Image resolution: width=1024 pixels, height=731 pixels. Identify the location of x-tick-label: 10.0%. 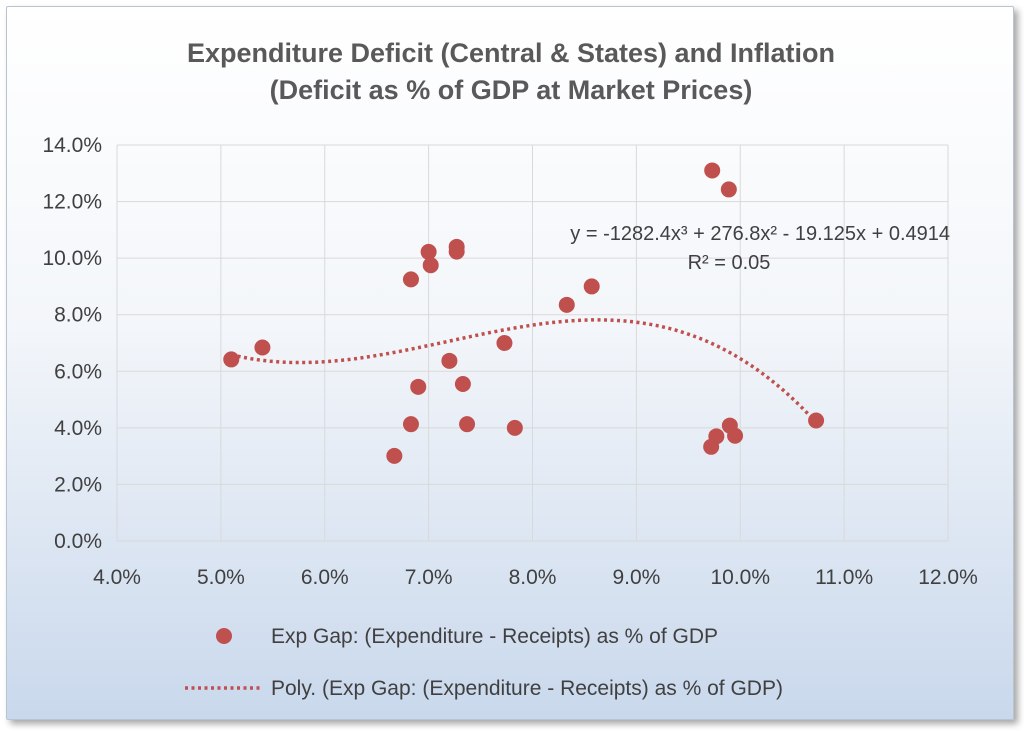
(740, 577).